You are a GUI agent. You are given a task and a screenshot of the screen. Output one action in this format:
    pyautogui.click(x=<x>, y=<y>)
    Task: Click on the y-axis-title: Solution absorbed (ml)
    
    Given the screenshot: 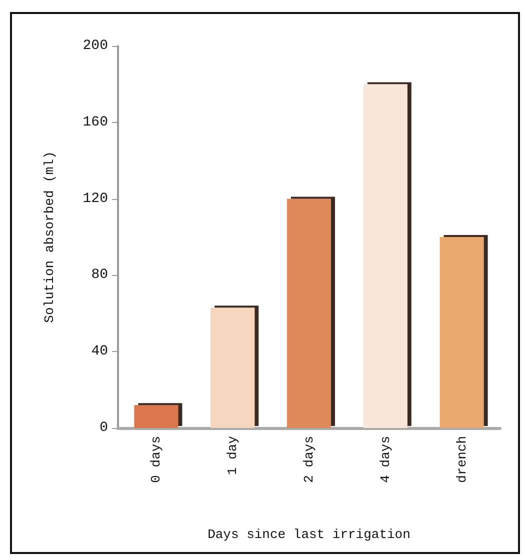 What is the action you would take?
    pyautogui.click(x=49, y=237)
    